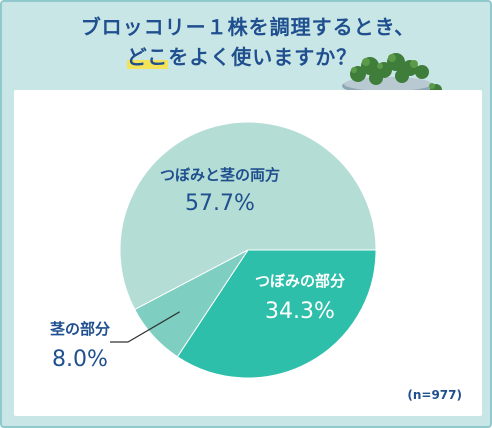 The image size is (492, 428). I want to click on slice-value-label: 57.7%, so click(220, 203).